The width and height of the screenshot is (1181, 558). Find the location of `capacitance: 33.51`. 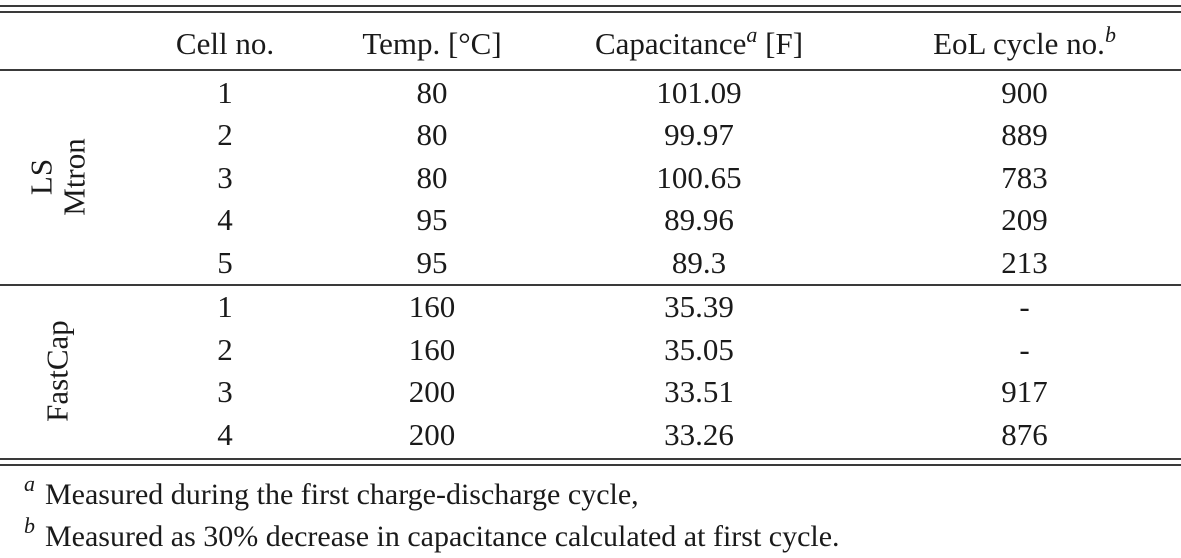

capacitance: 33.51 is located at coordinates (699, 392).